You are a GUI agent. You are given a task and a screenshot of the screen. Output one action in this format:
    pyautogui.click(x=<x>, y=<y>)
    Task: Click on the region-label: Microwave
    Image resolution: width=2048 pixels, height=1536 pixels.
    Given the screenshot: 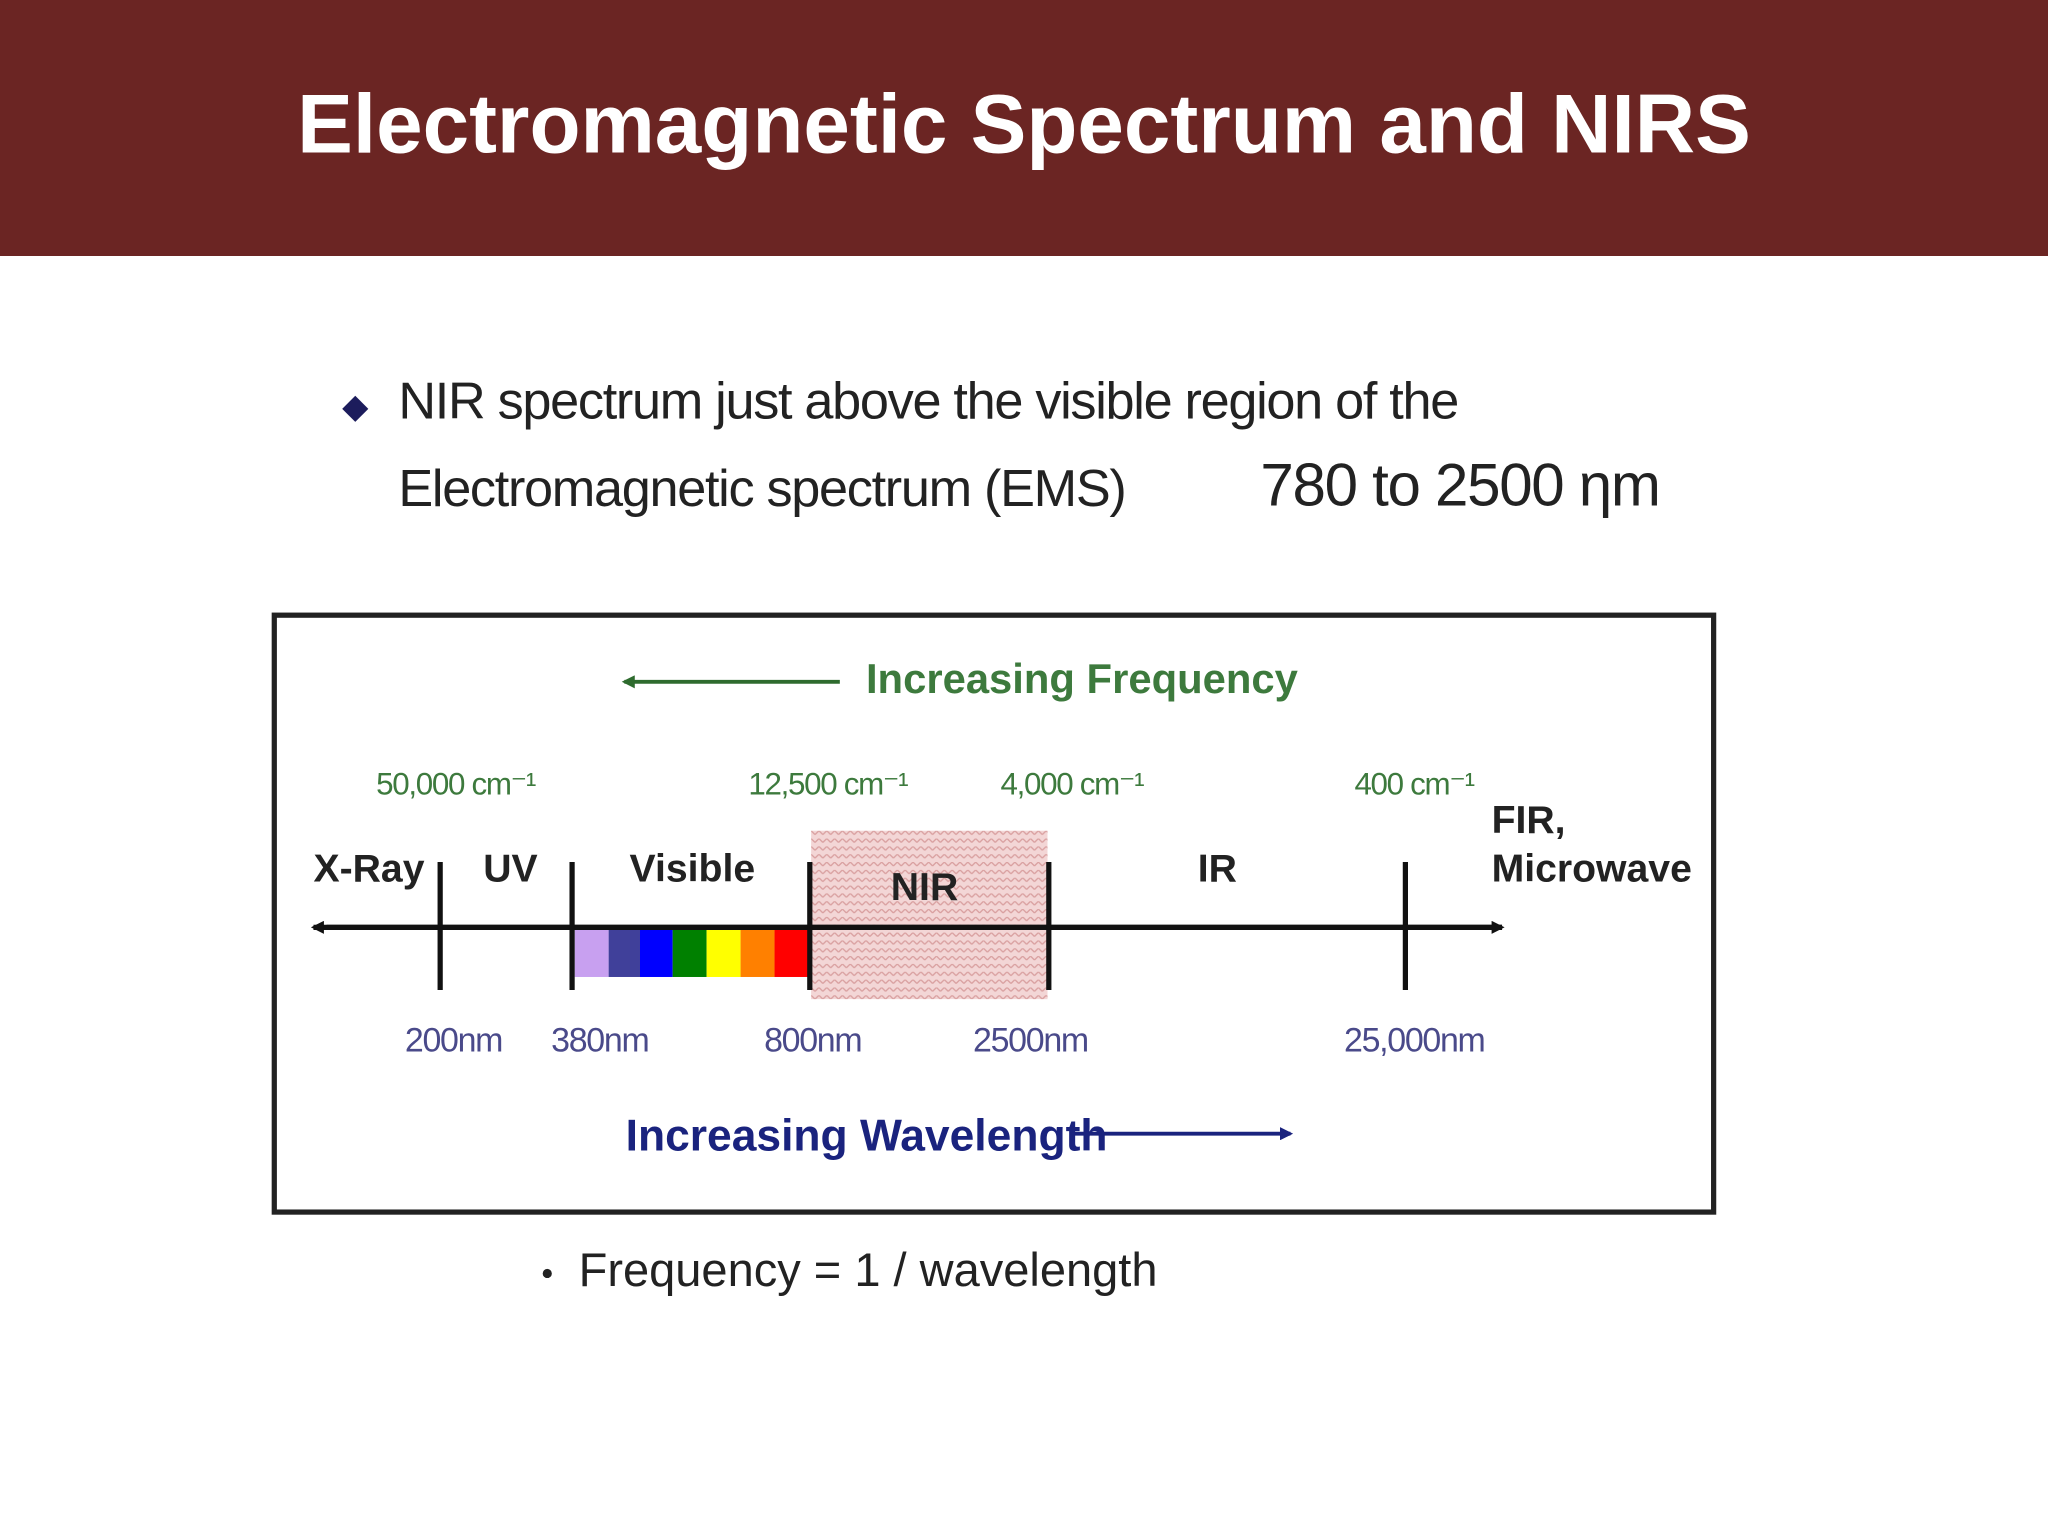 What is the action you would take?
    pyautogui.click(x=1592, y=869)
    